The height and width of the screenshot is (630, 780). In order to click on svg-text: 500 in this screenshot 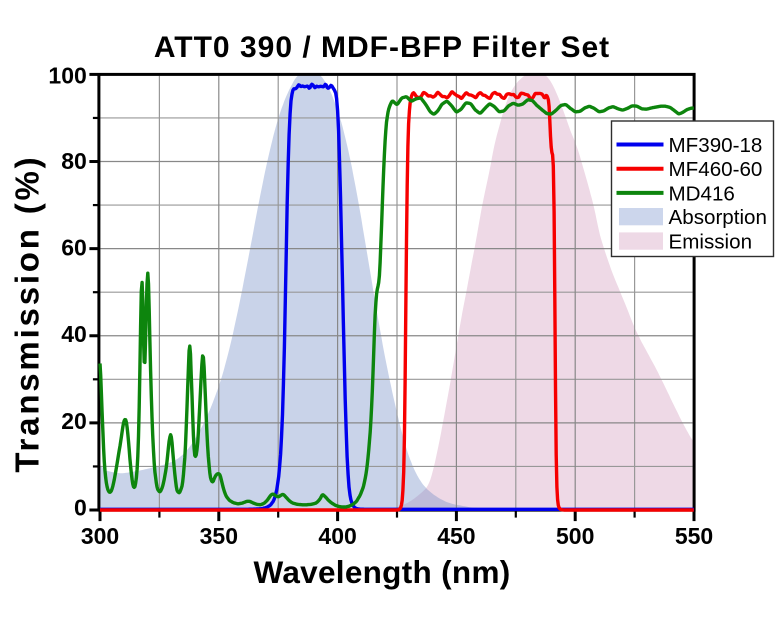, I will do `click(575, 536)`.